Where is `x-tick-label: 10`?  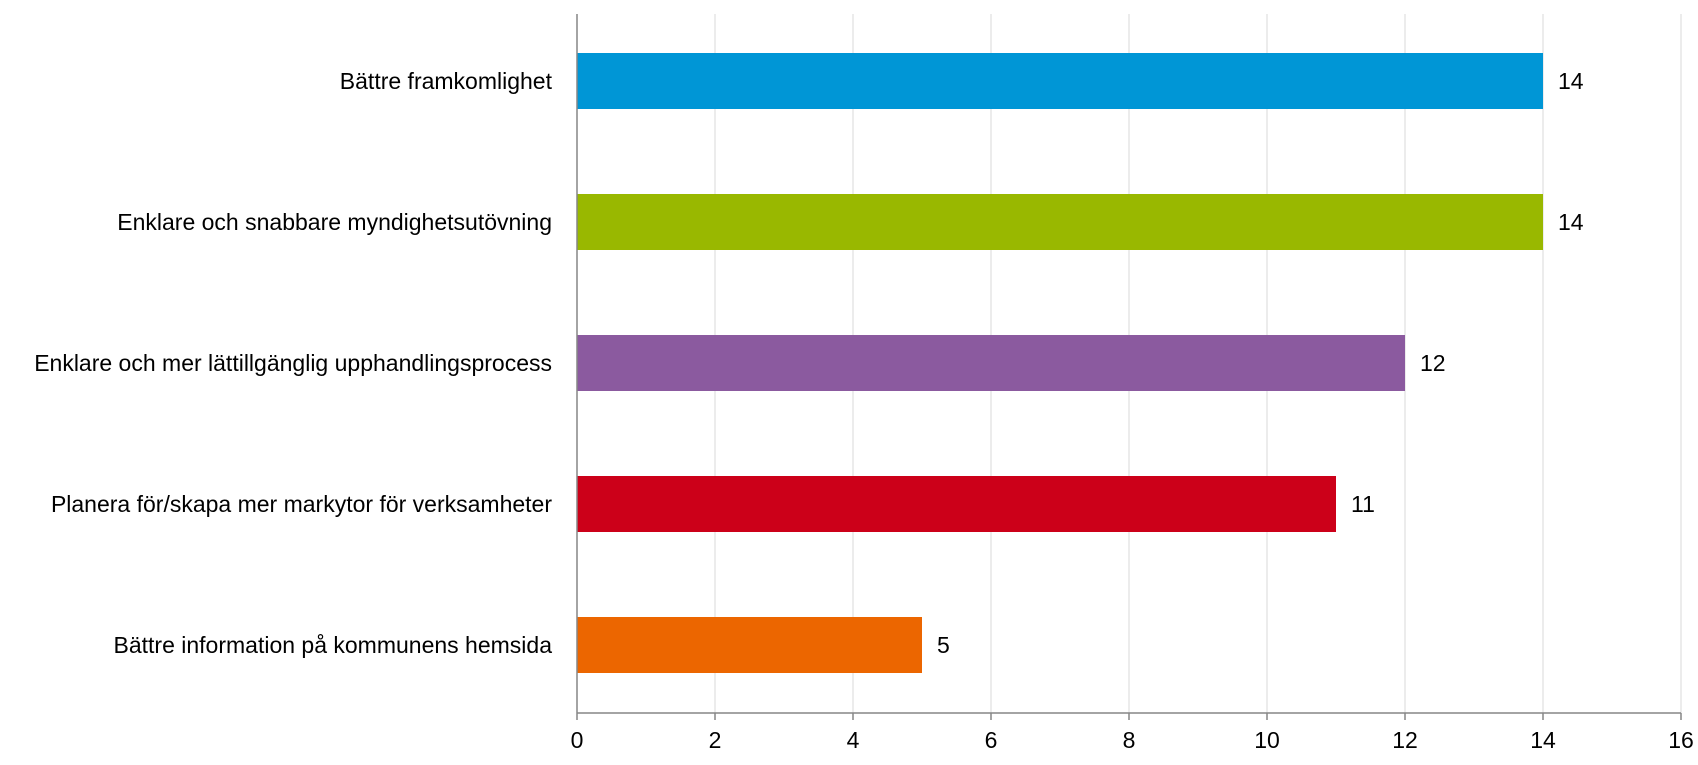 x-tick-label: 10 is located at coordinates (1267, 740).